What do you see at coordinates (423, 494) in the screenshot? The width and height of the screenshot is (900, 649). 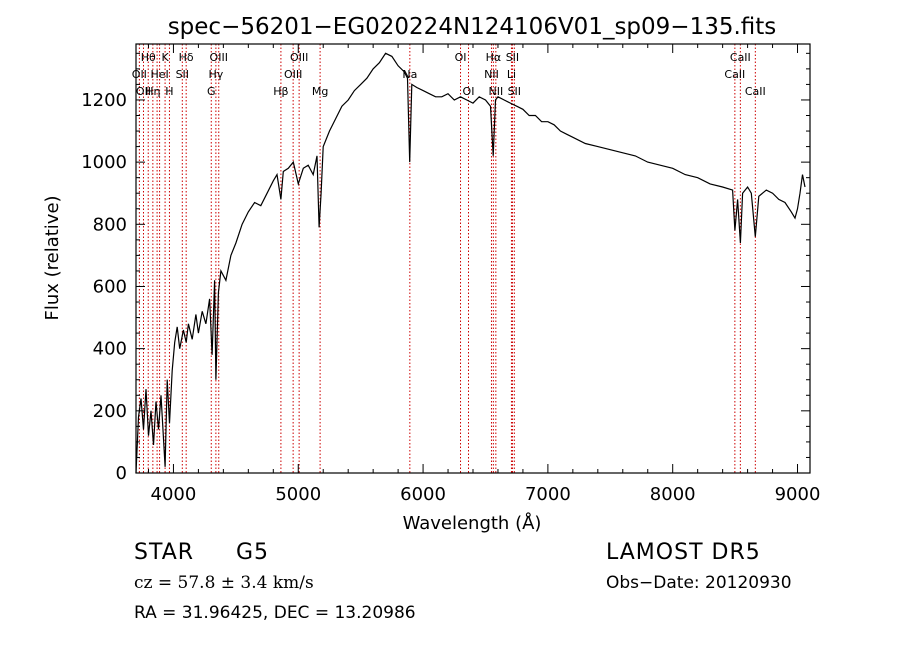 I see `x-tick-label: 6000` at bounding box center [423, 494].